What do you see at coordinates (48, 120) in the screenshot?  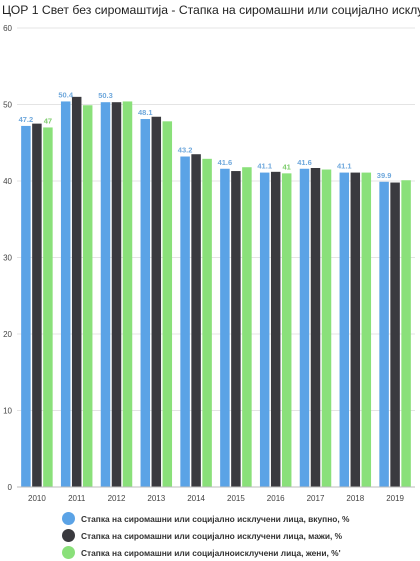 I see `data-label-2010-series-2: 47` at bounding box center [48, 120].